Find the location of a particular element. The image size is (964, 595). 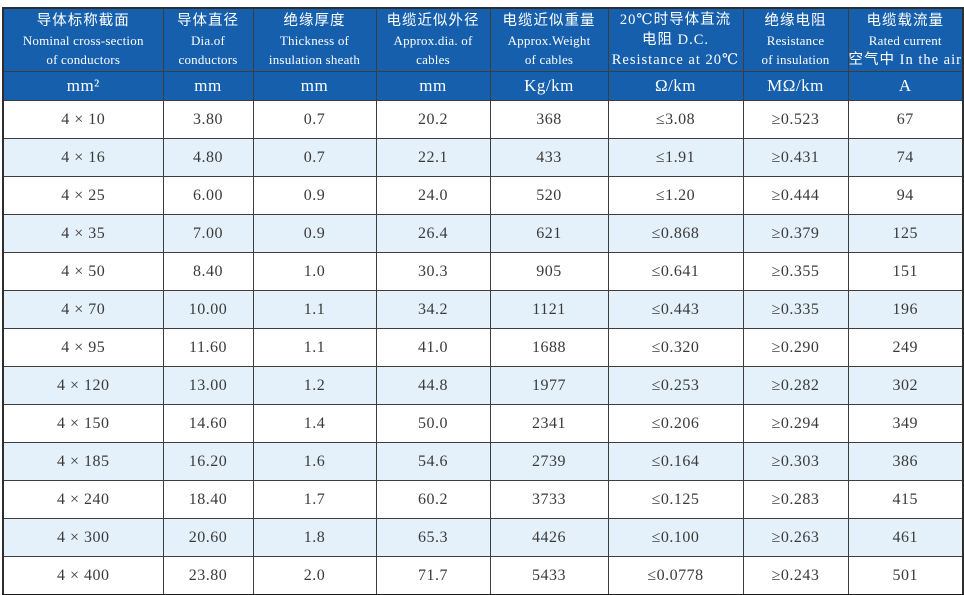

table-cell: 30.3 is located at coordinates (433, 271).